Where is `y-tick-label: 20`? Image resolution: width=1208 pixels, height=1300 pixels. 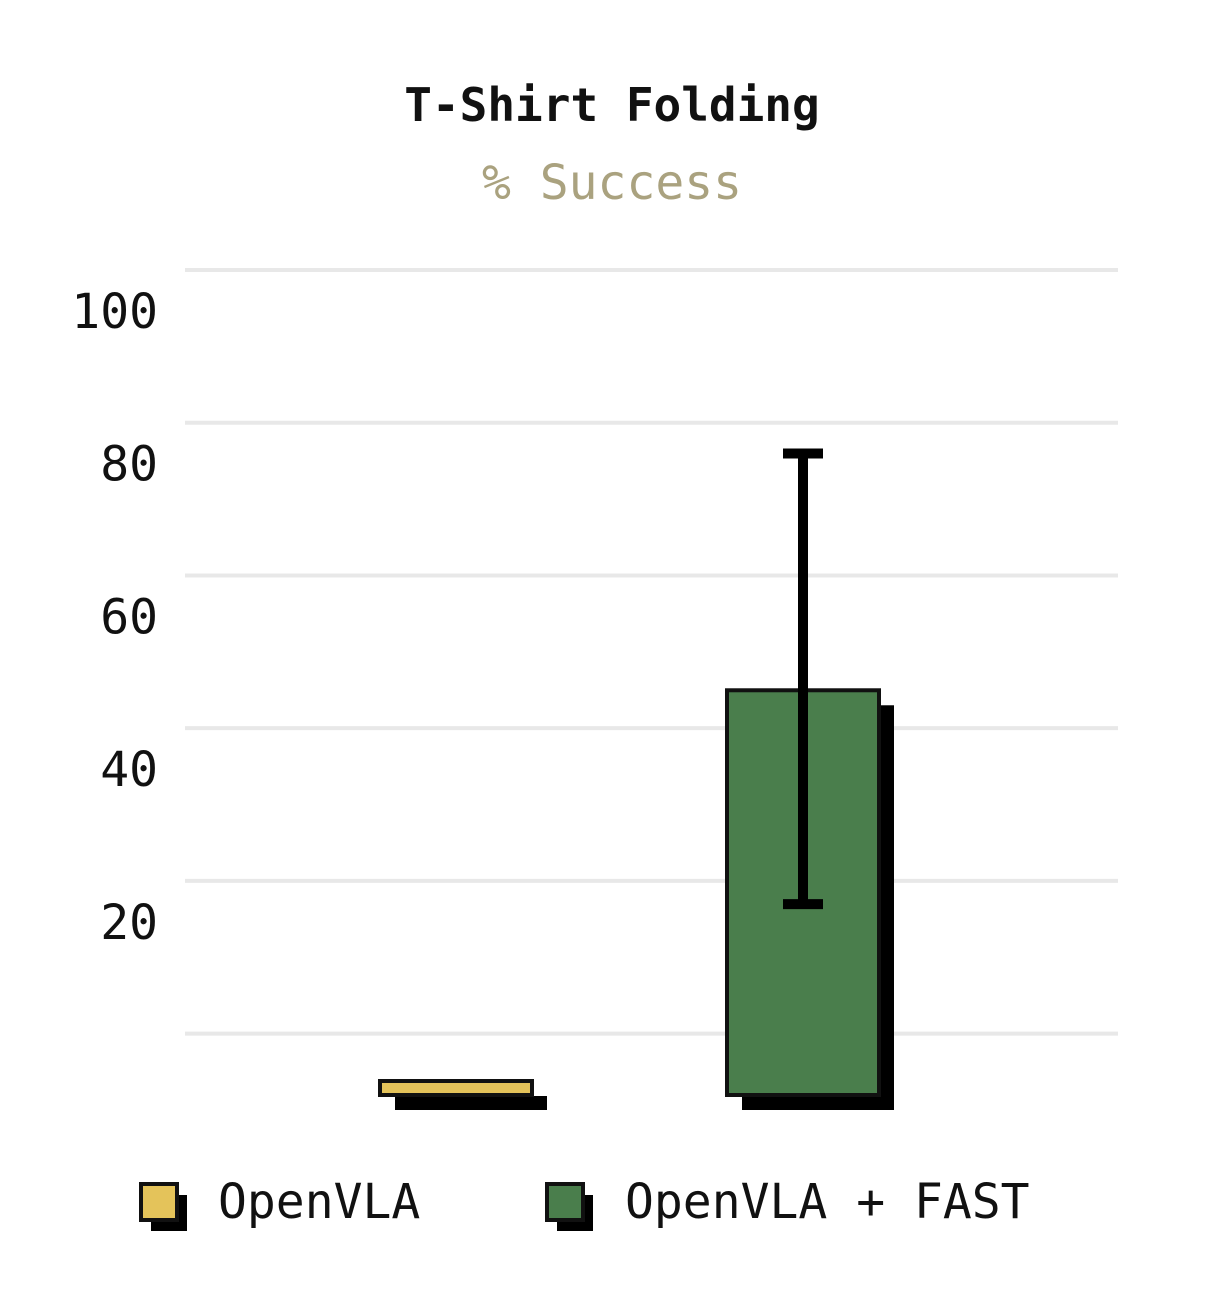 y-tick-label: 20 is located at coordinates (129, 923).